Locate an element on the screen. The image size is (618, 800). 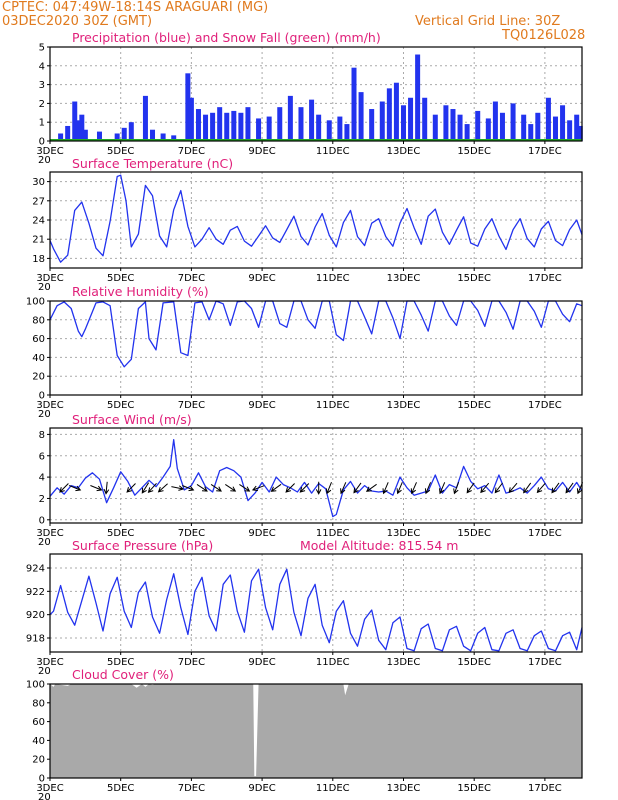
x-tick-label: 9DEC is located at coordinates (261, 788).